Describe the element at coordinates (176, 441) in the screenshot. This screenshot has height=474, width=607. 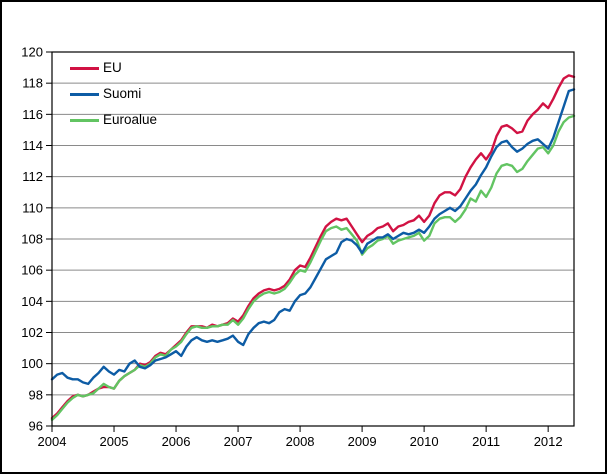
I see `x-tick-label: 2006` at that location.